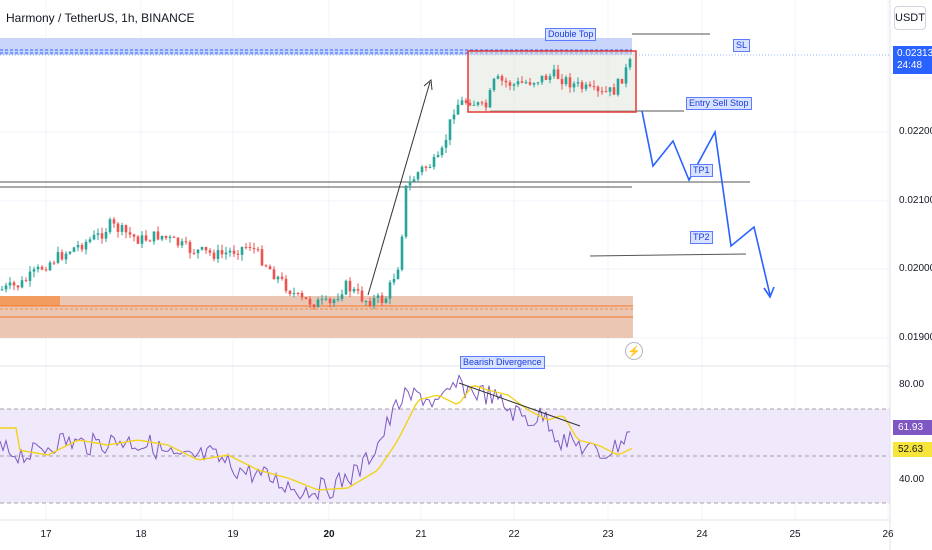 The image size is (932, 550). What do you see at coordinates (742, 45) in the screenshot?
I see `sl-label: SL` at bounding box center [742, 45].